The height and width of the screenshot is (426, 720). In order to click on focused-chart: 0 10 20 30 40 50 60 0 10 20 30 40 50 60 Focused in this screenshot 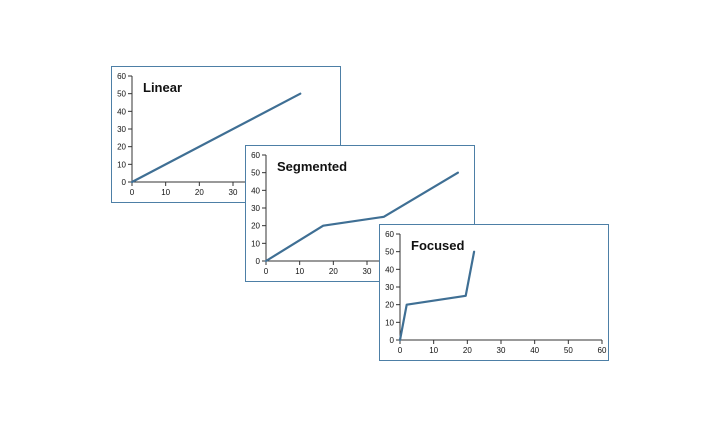, I will do `click(496, 292)`.